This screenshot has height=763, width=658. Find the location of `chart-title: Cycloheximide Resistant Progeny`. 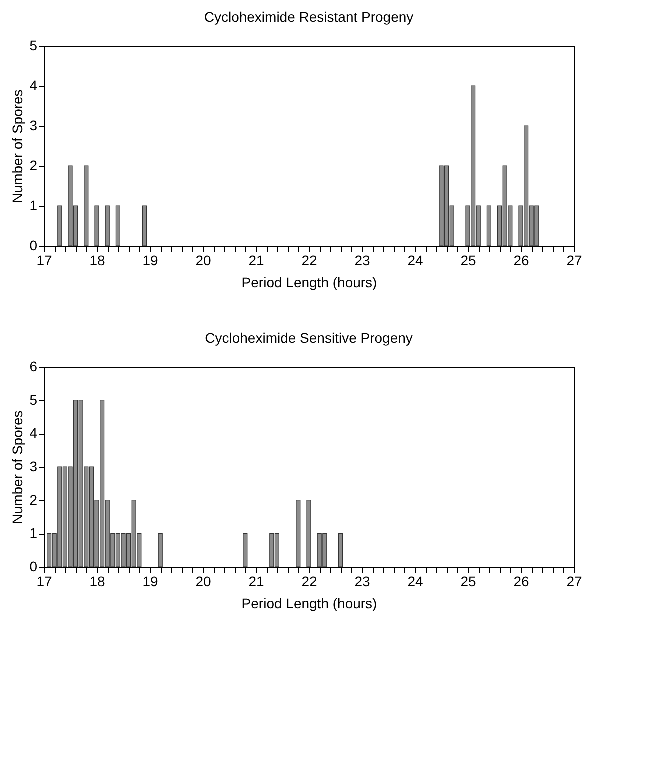

chart-title: Cycloheximide Resistant Progeny is located at coordinates (309, 17).